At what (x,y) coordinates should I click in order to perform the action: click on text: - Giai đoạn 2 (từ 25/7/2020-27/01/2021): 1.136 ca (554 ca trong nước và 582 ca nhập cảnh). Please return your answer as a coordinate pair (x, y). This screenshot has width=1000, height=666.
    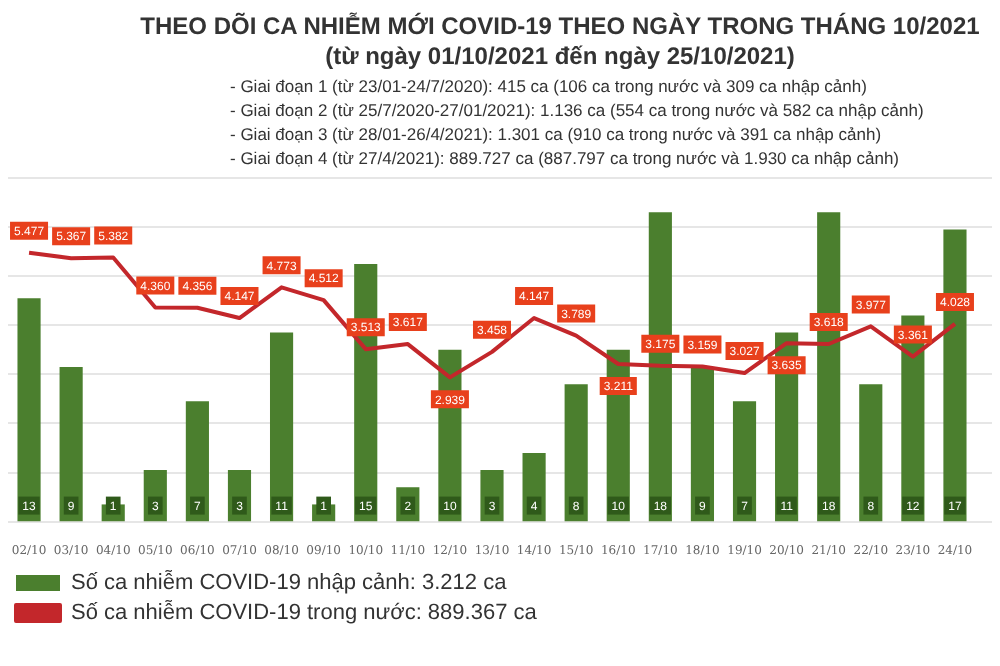
    Looking at the image, I should click on (578, 110).